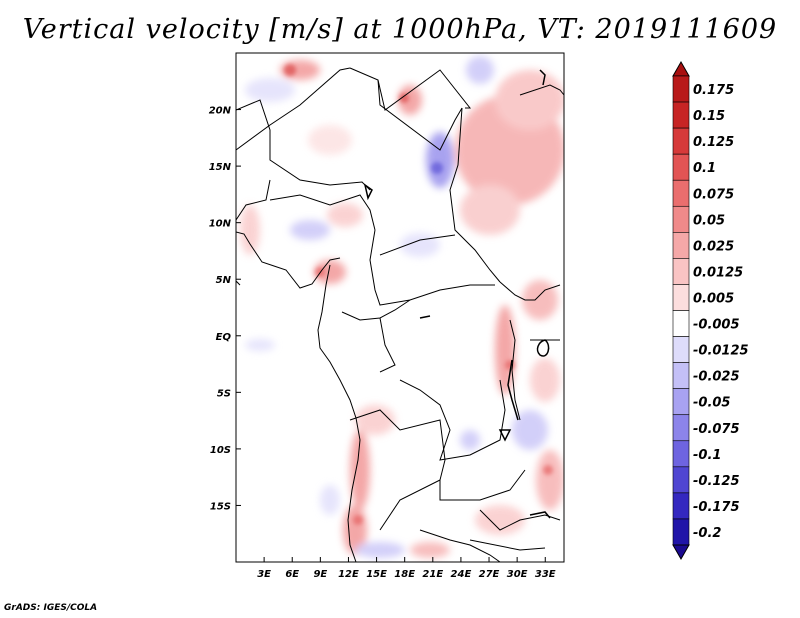 This screenshot has width=800, height=618. Describe the element at coordinates (224, 280) in the screenshot. I see `lat-tick-label: 5N` at that location.